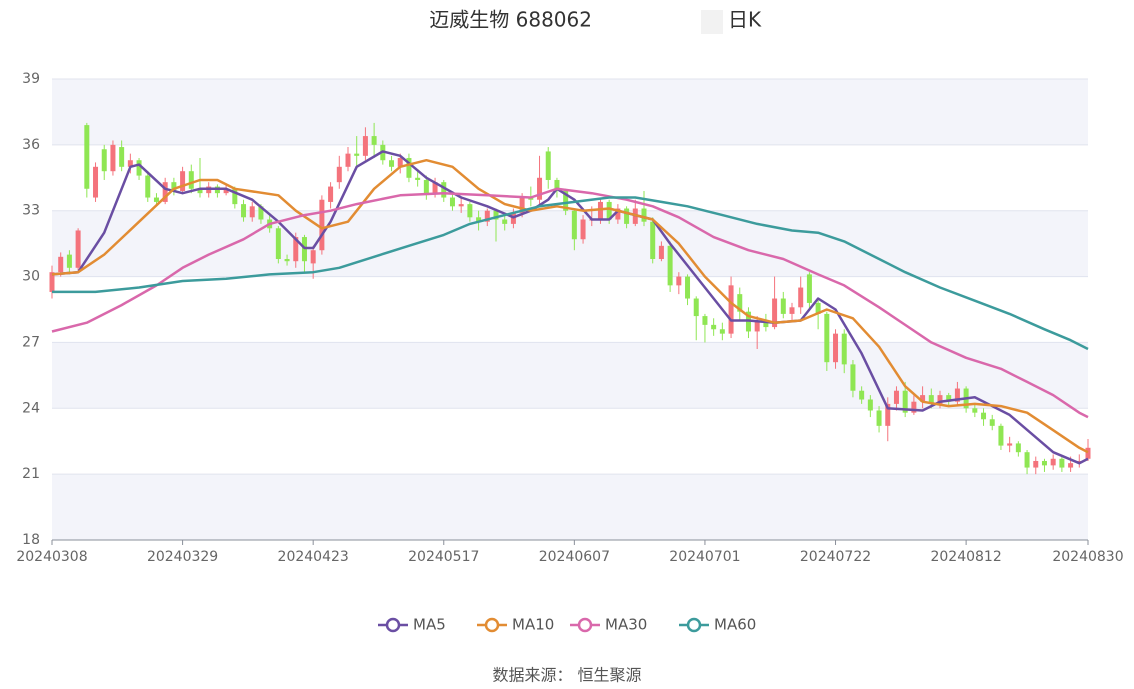  Describe the element at coordinates (313, 557) in the screenshot. I see `x-tick-label: 20240423` at that location.